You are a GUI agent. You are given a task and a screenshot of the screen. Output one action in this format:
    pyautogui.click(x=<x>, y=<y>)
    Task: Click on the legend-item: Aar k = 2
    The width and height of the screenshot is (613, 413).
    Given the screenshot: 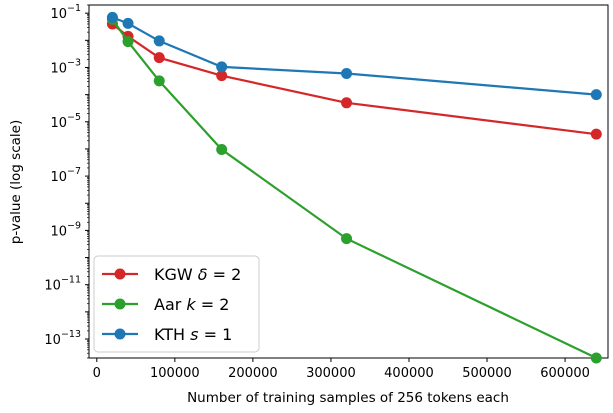 What is the action you would take?
    pyautogui.click(x=165, y=304)
    